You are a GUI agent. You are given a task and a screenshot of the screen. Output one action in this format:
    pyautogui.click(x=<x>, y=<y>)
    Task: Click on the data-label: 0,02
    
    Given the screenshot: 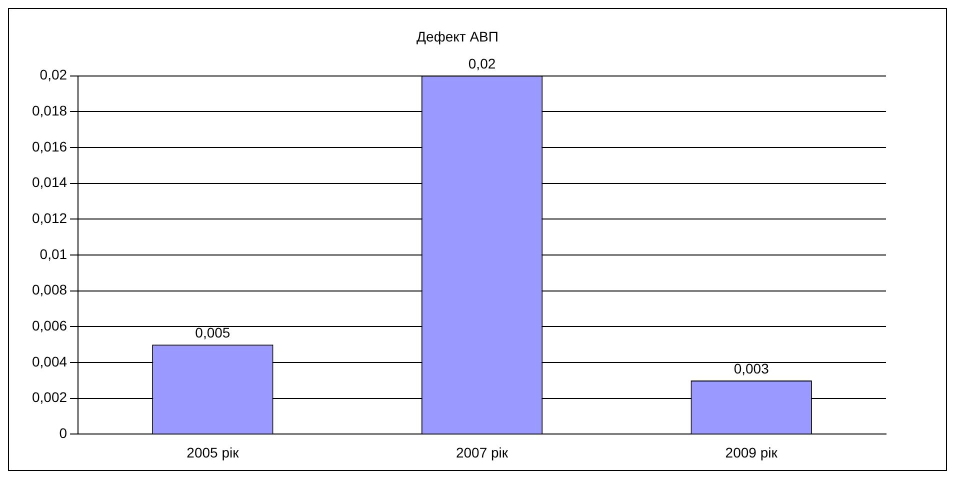 What is the action you would take?
    pyautogui.click(x=482, y=64)
    